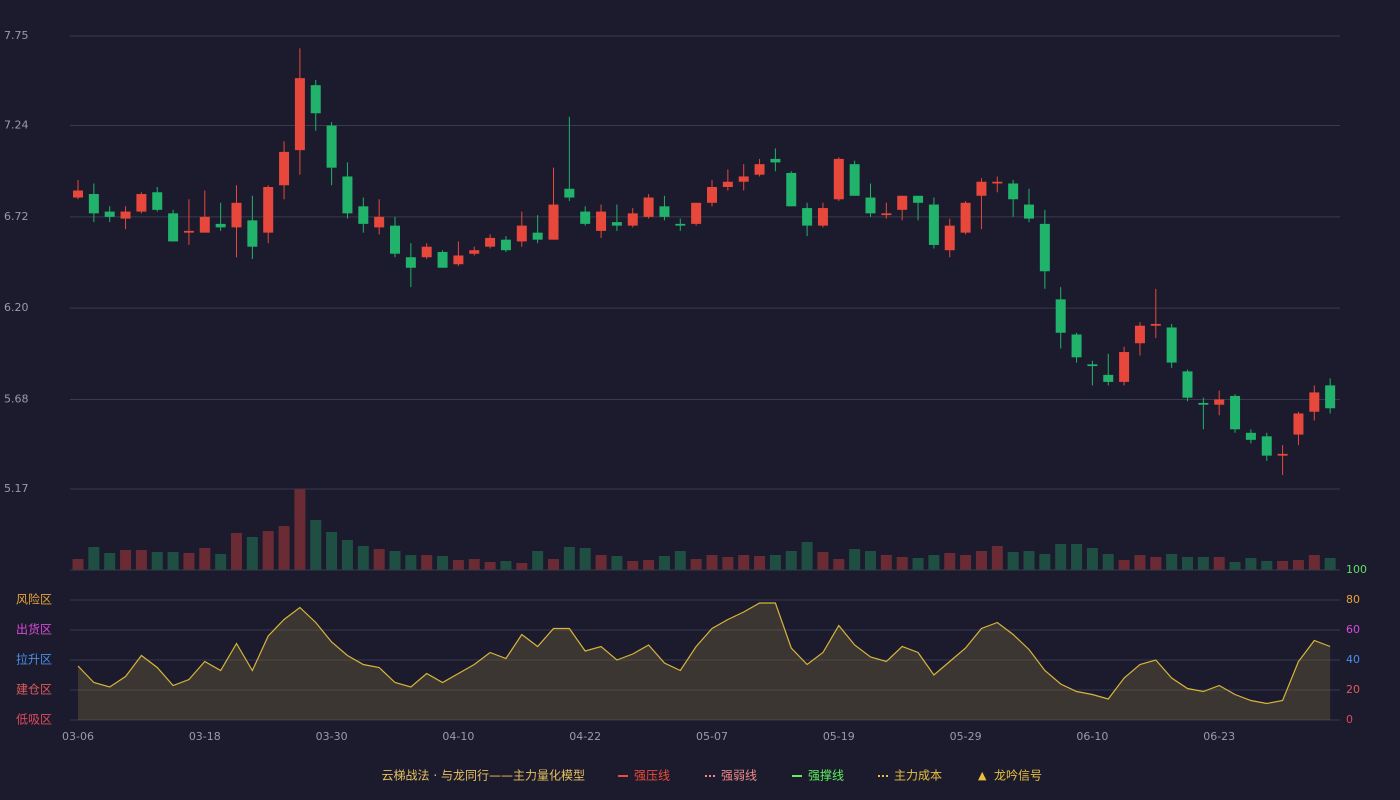  What do you see at coordinates (34, 629) in the screenshot?
I see `zone-label: 出货区` at bounding box center [34, 629].